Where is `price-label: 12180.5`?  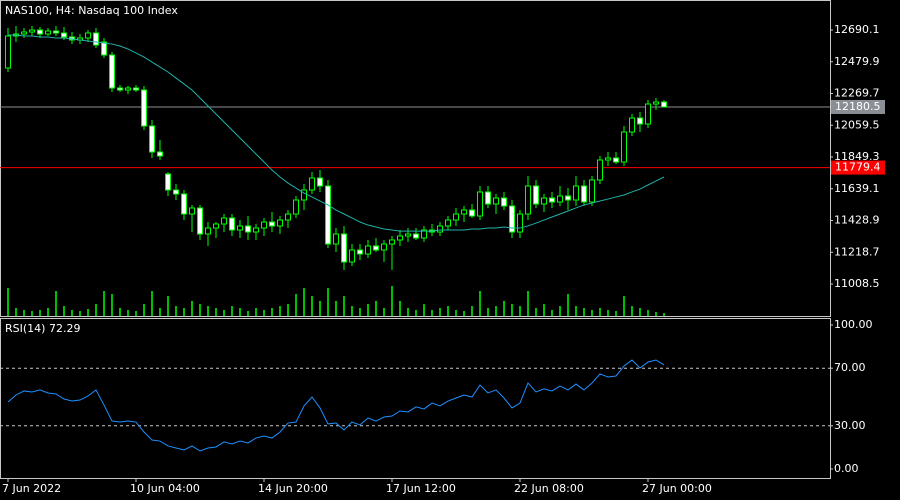
price-label: 12180.5 is located at coordinates (858, 106).